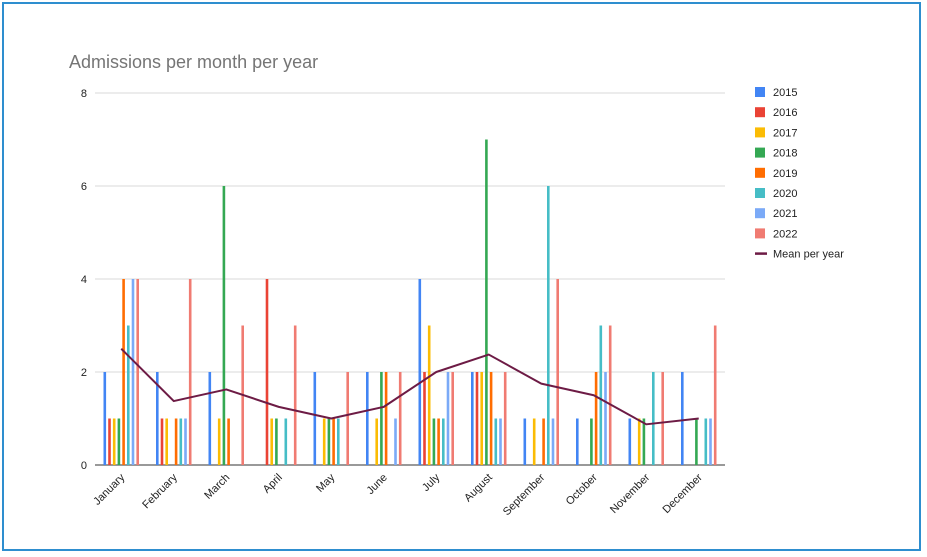  I want to click on bar-2020-january, so click(128, 395).